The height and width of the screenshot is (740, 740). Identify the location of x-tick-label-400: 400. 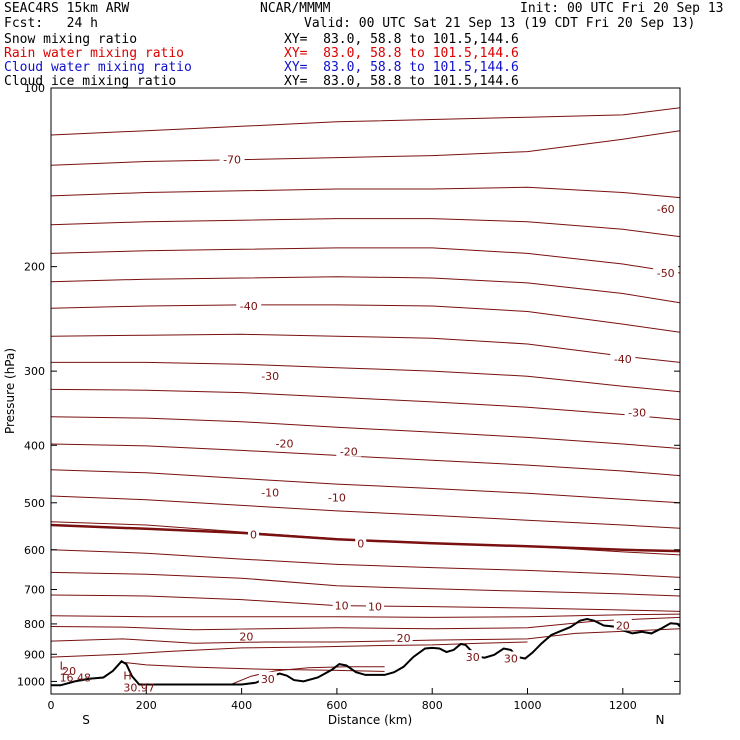
(241, 705).